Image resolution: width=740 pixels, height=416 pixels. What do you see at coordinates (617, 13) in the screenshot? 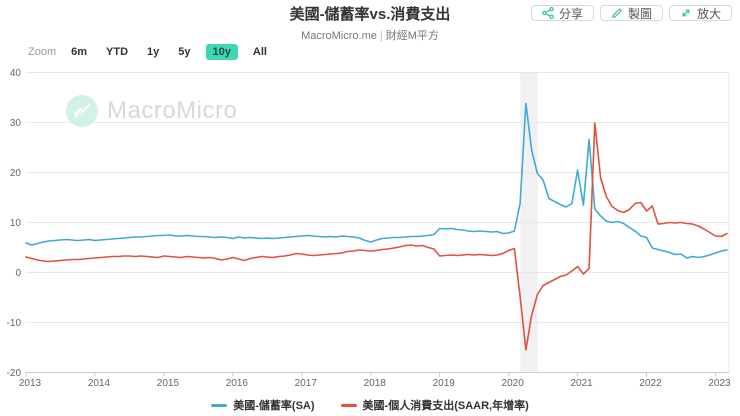
I see `pencil-icon` at bounding box center [617, 13].